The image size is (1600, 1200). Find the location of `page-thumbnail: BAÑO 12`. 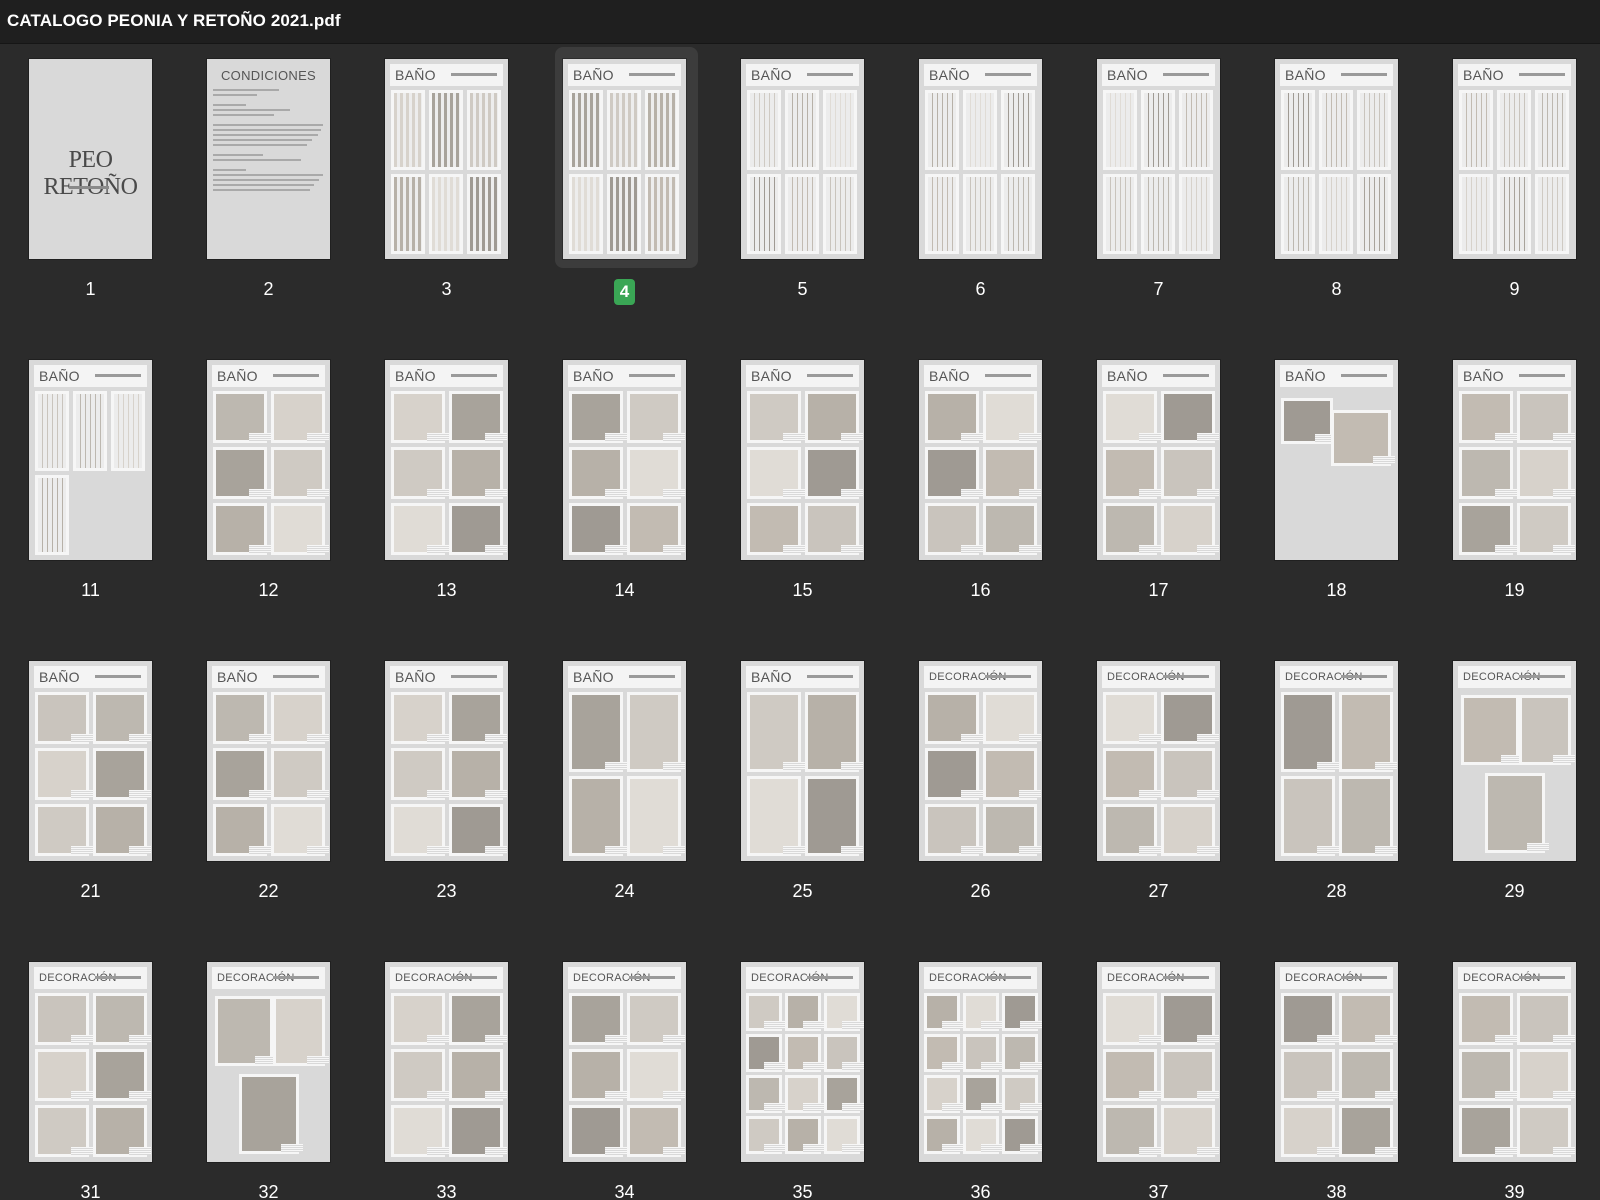

page-thumbnail: BAÑO 12 is located at coordinates (274, 495).